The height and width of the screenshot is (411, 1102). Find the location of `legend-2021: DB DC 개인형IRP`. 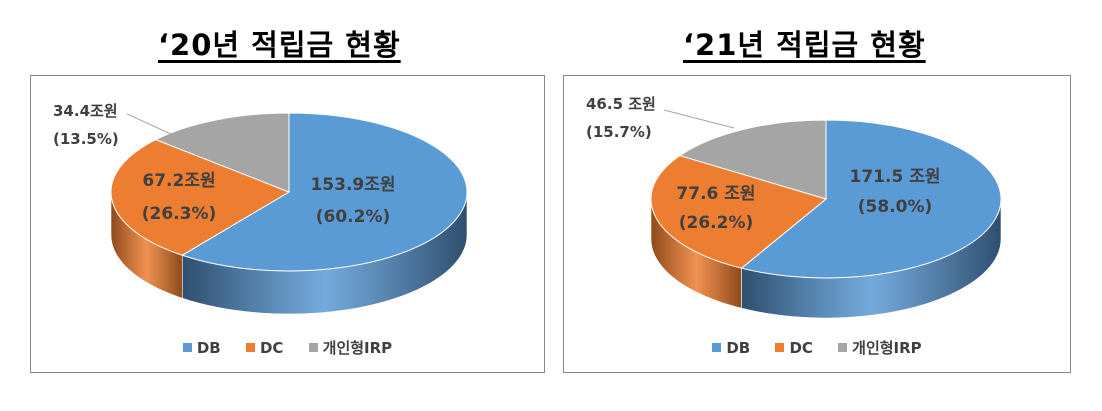

legend-2021: DB DC 개인형IRP is located at coordinates (817, 347).